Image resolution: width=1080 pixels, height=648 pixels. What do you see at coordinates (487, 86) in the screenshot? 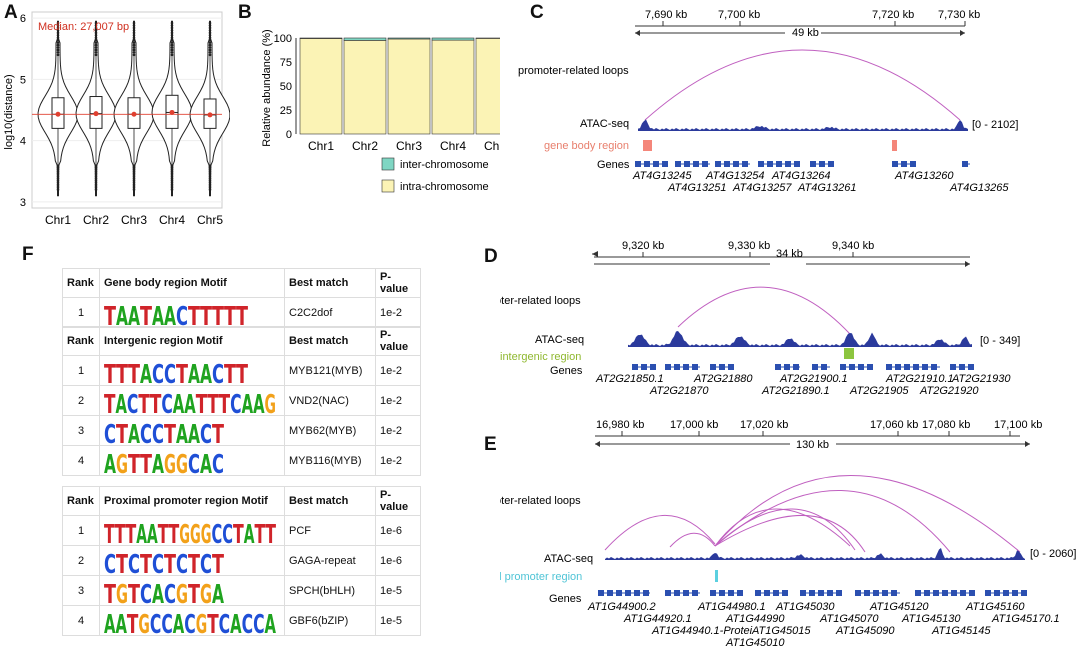
I see `bar-intra-Chr5` at bounding box center [487, 86].